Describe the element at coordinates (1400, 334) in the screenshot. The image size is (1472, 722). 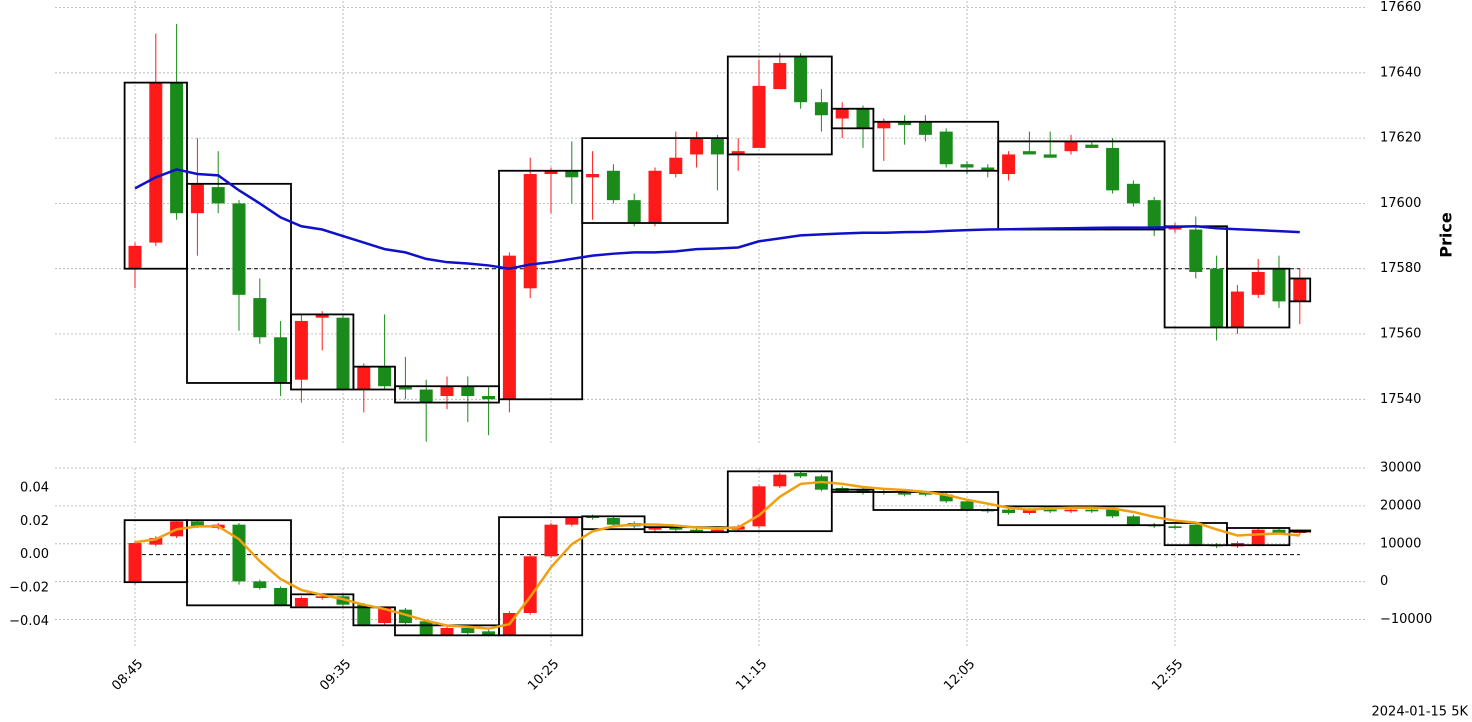
I see `y-tick-label: 17560` at that location.